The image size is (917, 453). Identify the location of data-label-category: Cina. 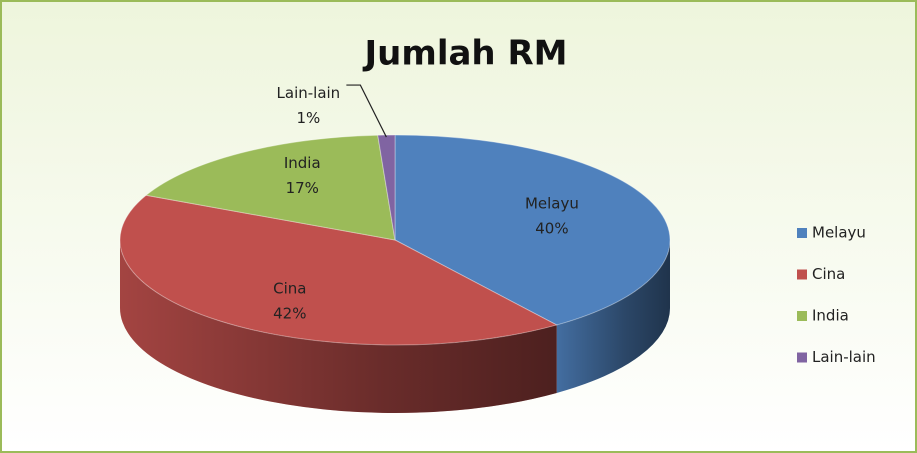
(289, 288).